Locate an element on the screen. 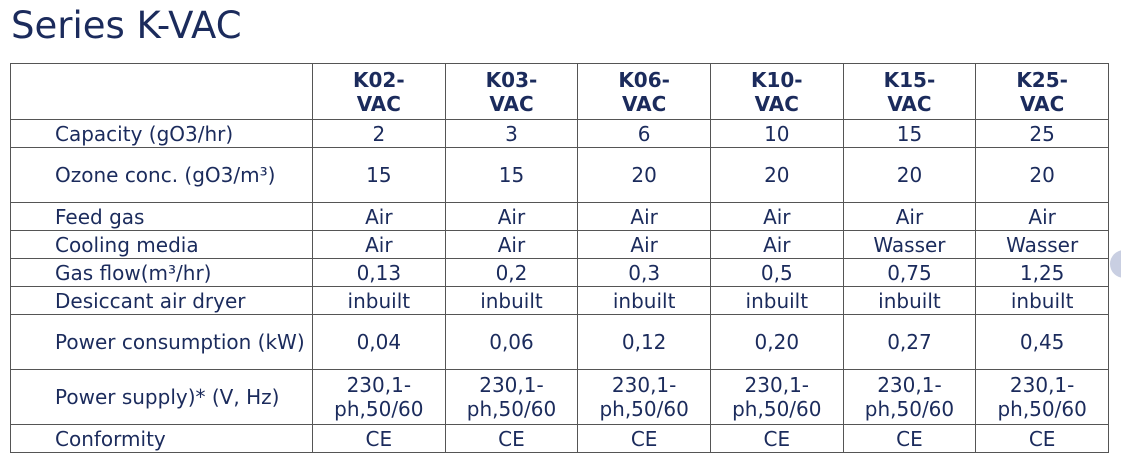 The width and height of the screenshot is (1121, 463). column-header-1: K03- VAC is located at coordinates (511, 91).